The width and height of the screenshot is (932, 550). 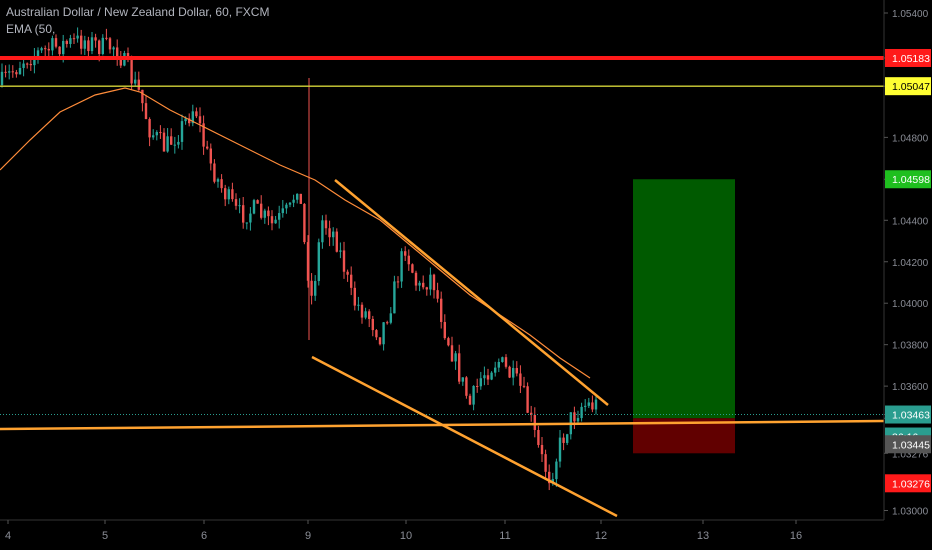 What do you see at coordinates (406, 536) in the screenshot?
I see `time-tick-label: 10` at bounding box center [406, 536].